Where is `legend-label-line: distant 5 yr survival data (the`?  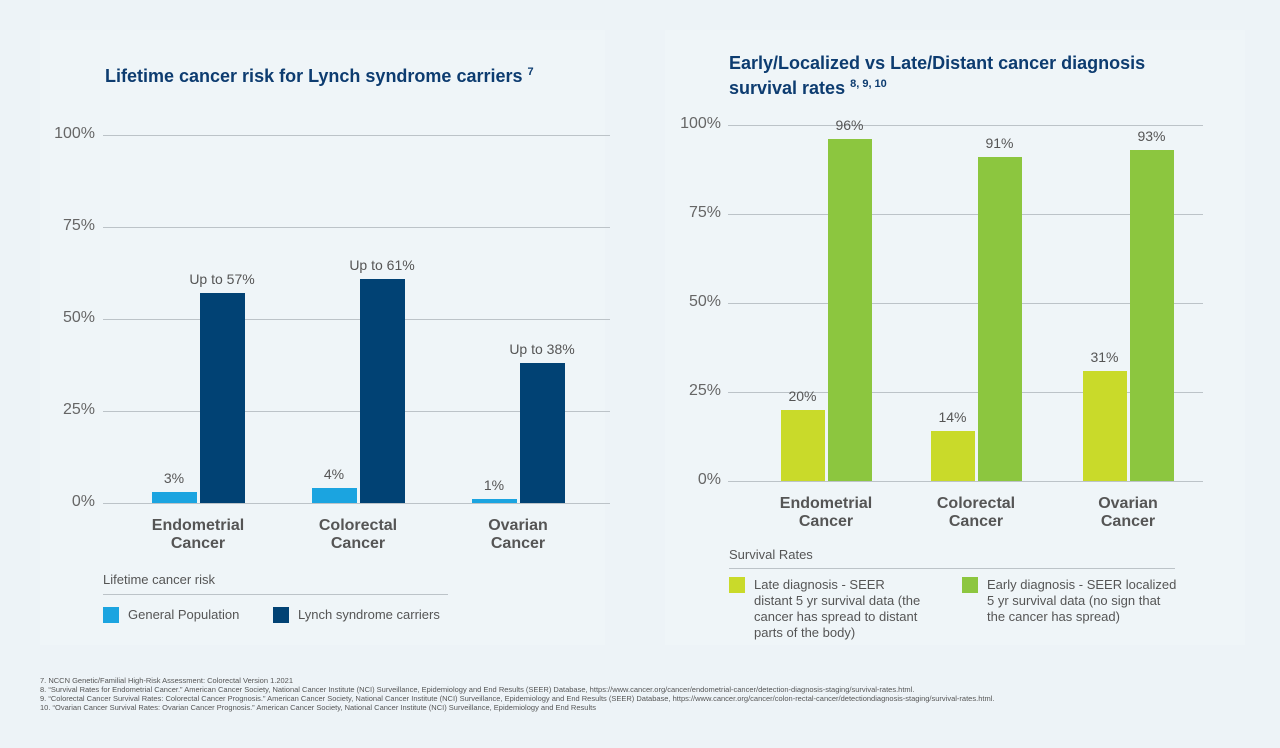 legend-label-line: distant 5 yr survival data (the is located at coordinates (837, 600).